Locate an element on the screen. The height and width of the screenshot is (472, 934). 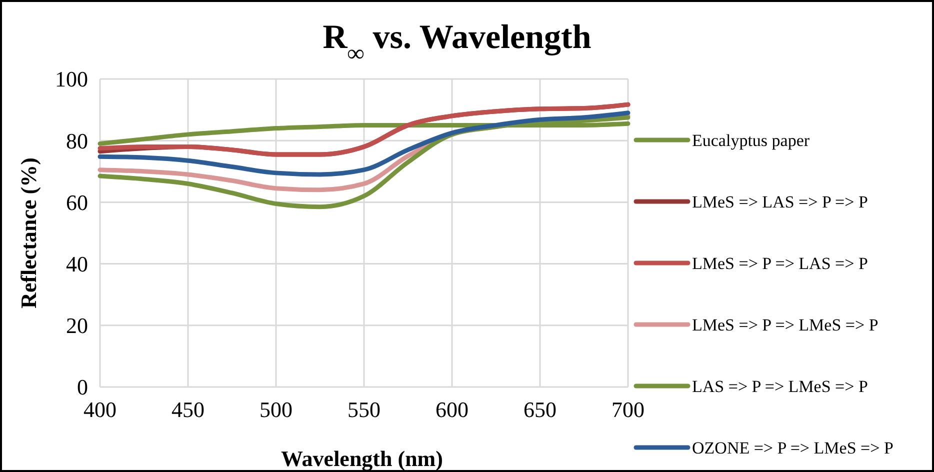
x-tick-label: 700 is located at coordinates (628, 409).